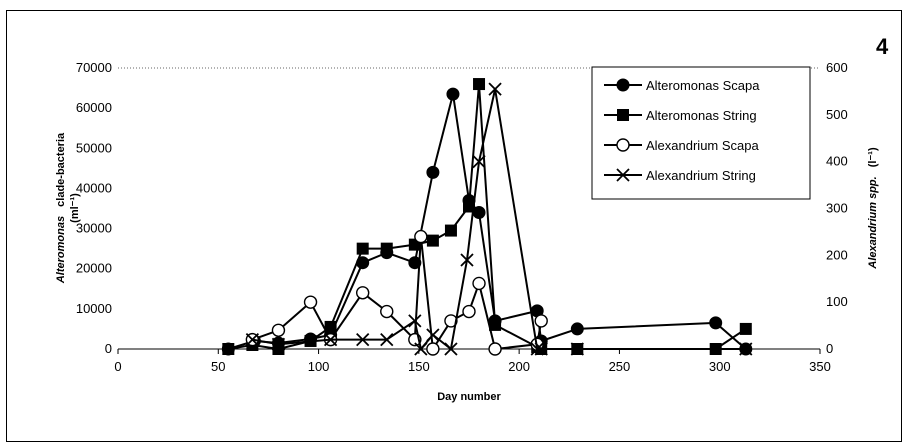 The height and width of the screenshot is (448, 909). I want to click on y-right-tick-label: 0, so click(829, 348).